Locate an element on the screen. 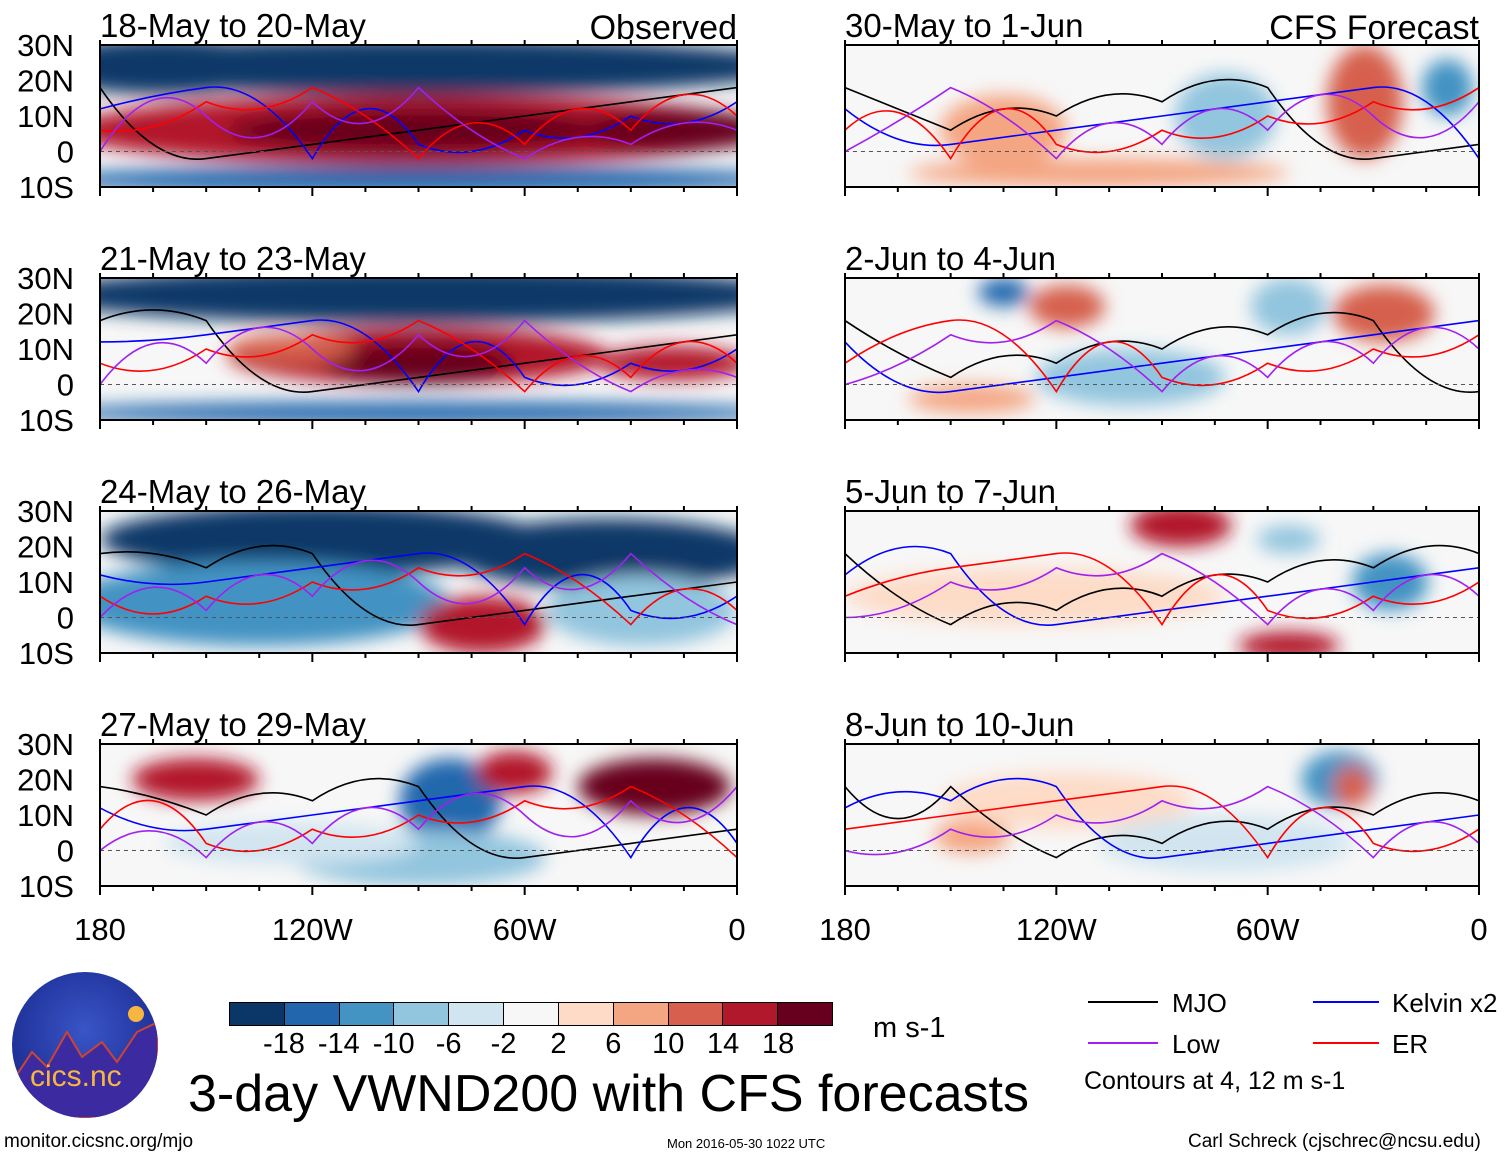 This screenshot has height=1158, width=1510. panel-title: 21-May to 23-May is located at coordinates (233, 258).